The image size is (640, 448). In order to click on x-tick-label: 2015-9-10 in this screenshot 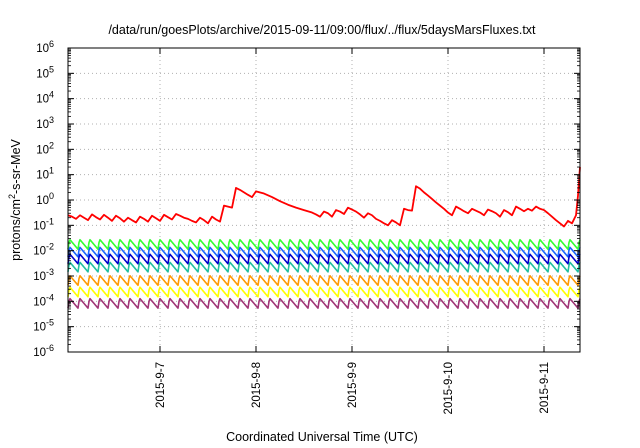, I will do `click(449, 388)`.